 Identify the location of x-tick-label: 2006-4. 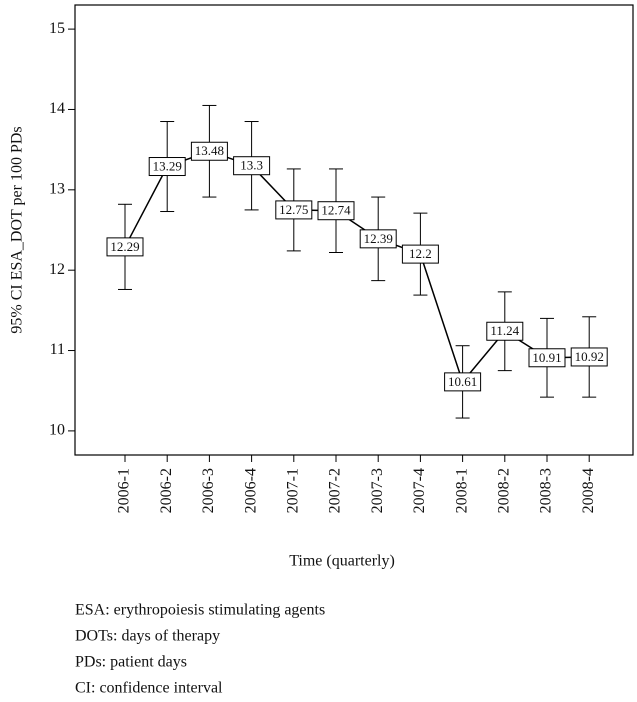
(250, 490).